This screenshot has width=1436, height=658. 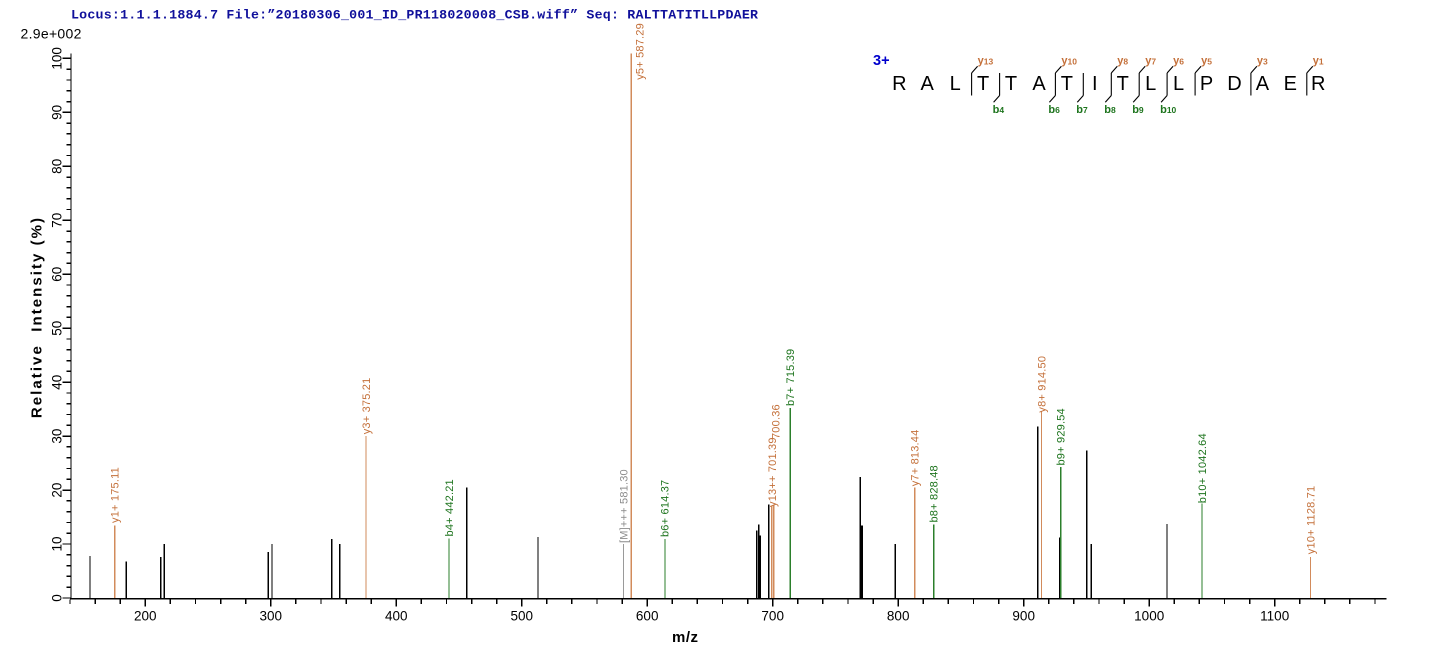 I want to click on svg-text: 900, so click(x=1023, y=616).